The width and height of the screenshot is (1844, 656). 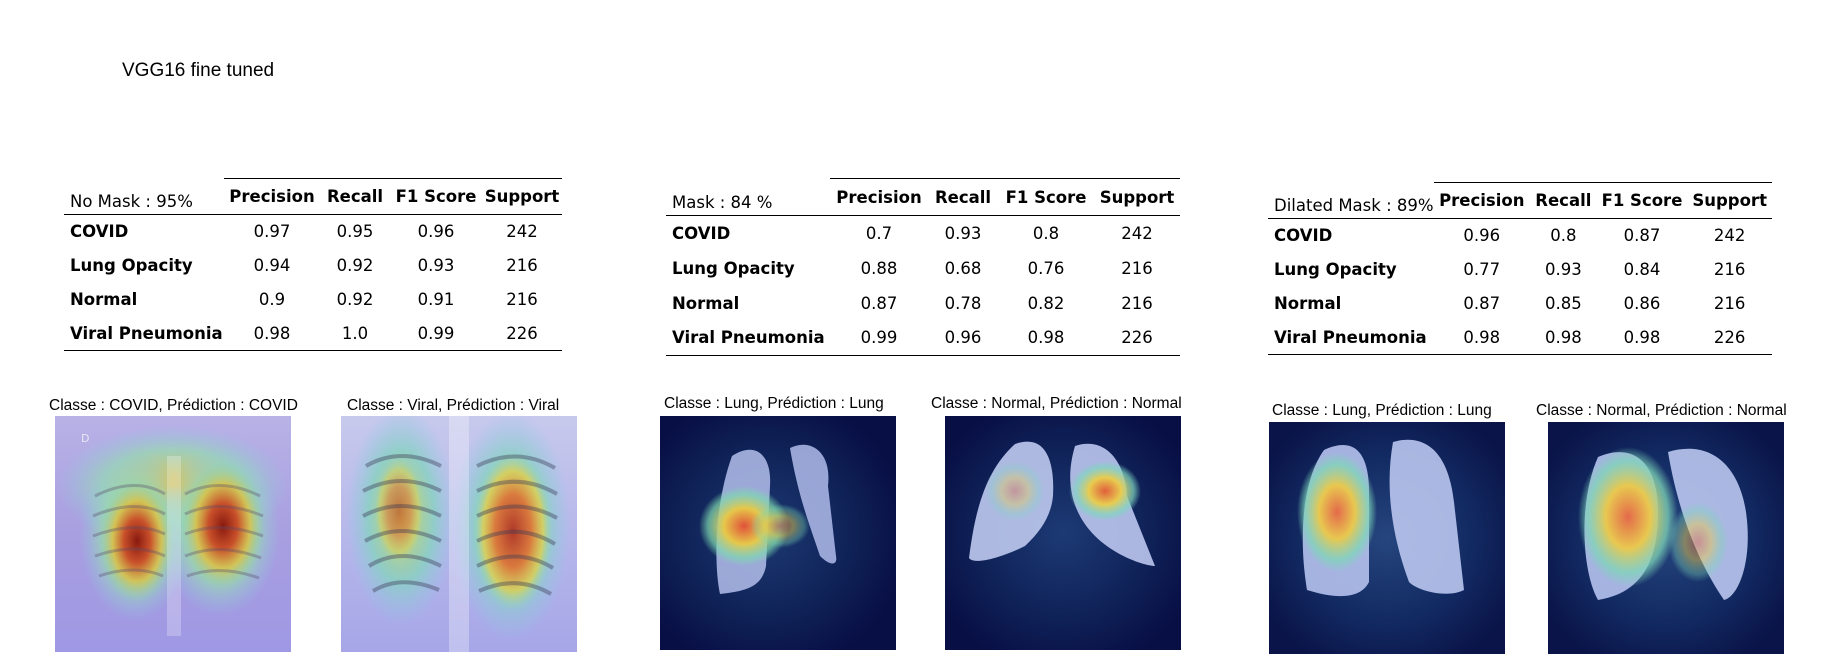 I want to click on svg-text: D, so click(x=85, y=438).